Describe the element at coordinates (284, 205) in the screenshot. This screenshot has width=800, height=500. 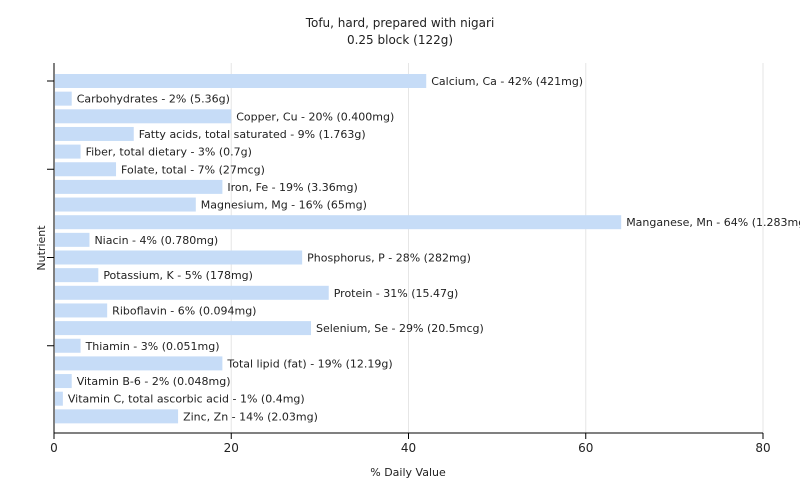
I see `bar-label: Magnesium, Mg - 16% (65mg)` at that location.